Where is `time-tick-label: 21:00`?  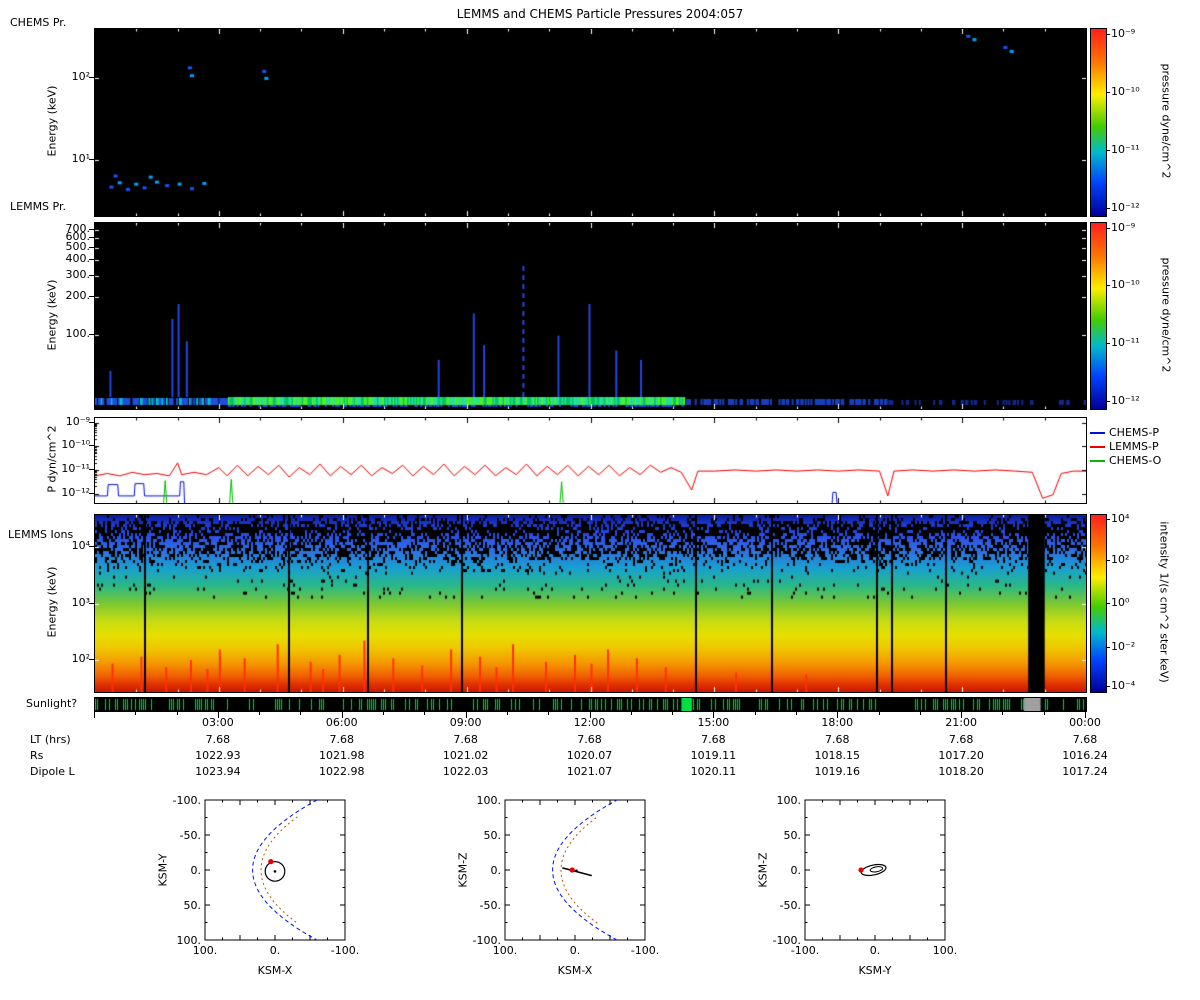 time-tick-label: 21:00 is located at coordinates (961, 722).